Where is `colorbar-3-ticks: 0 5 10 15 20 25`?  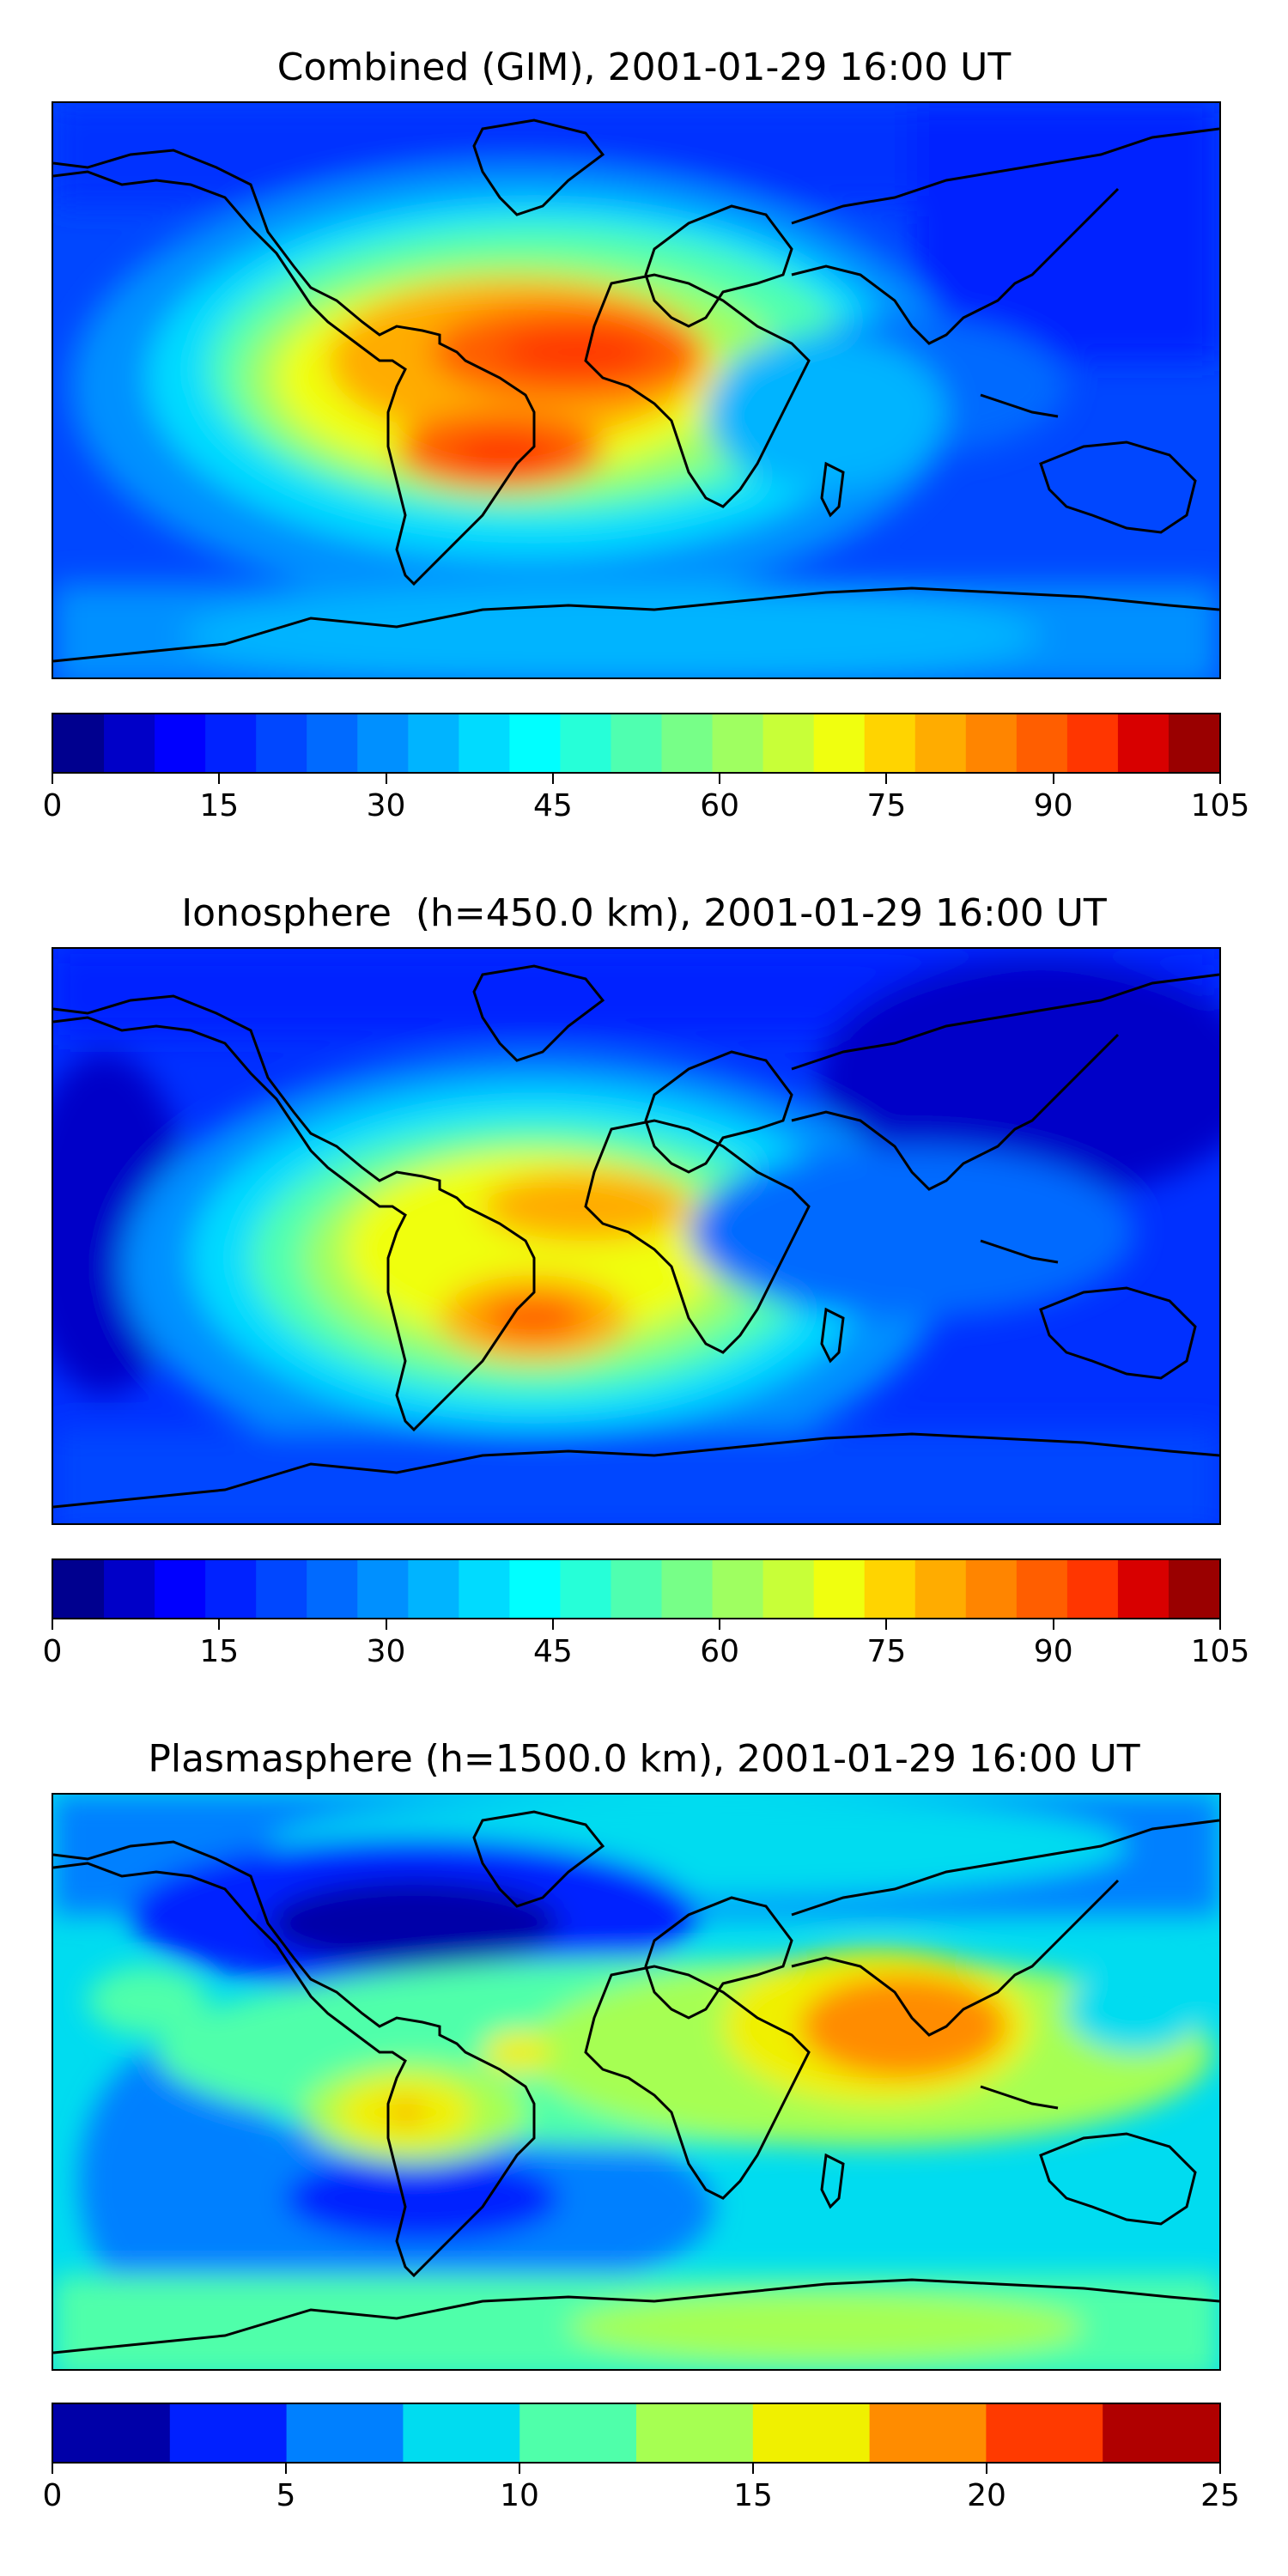 colorbar-3-ticks: 0 5 10 15 20 25 is located at coordinates (641, 2489).